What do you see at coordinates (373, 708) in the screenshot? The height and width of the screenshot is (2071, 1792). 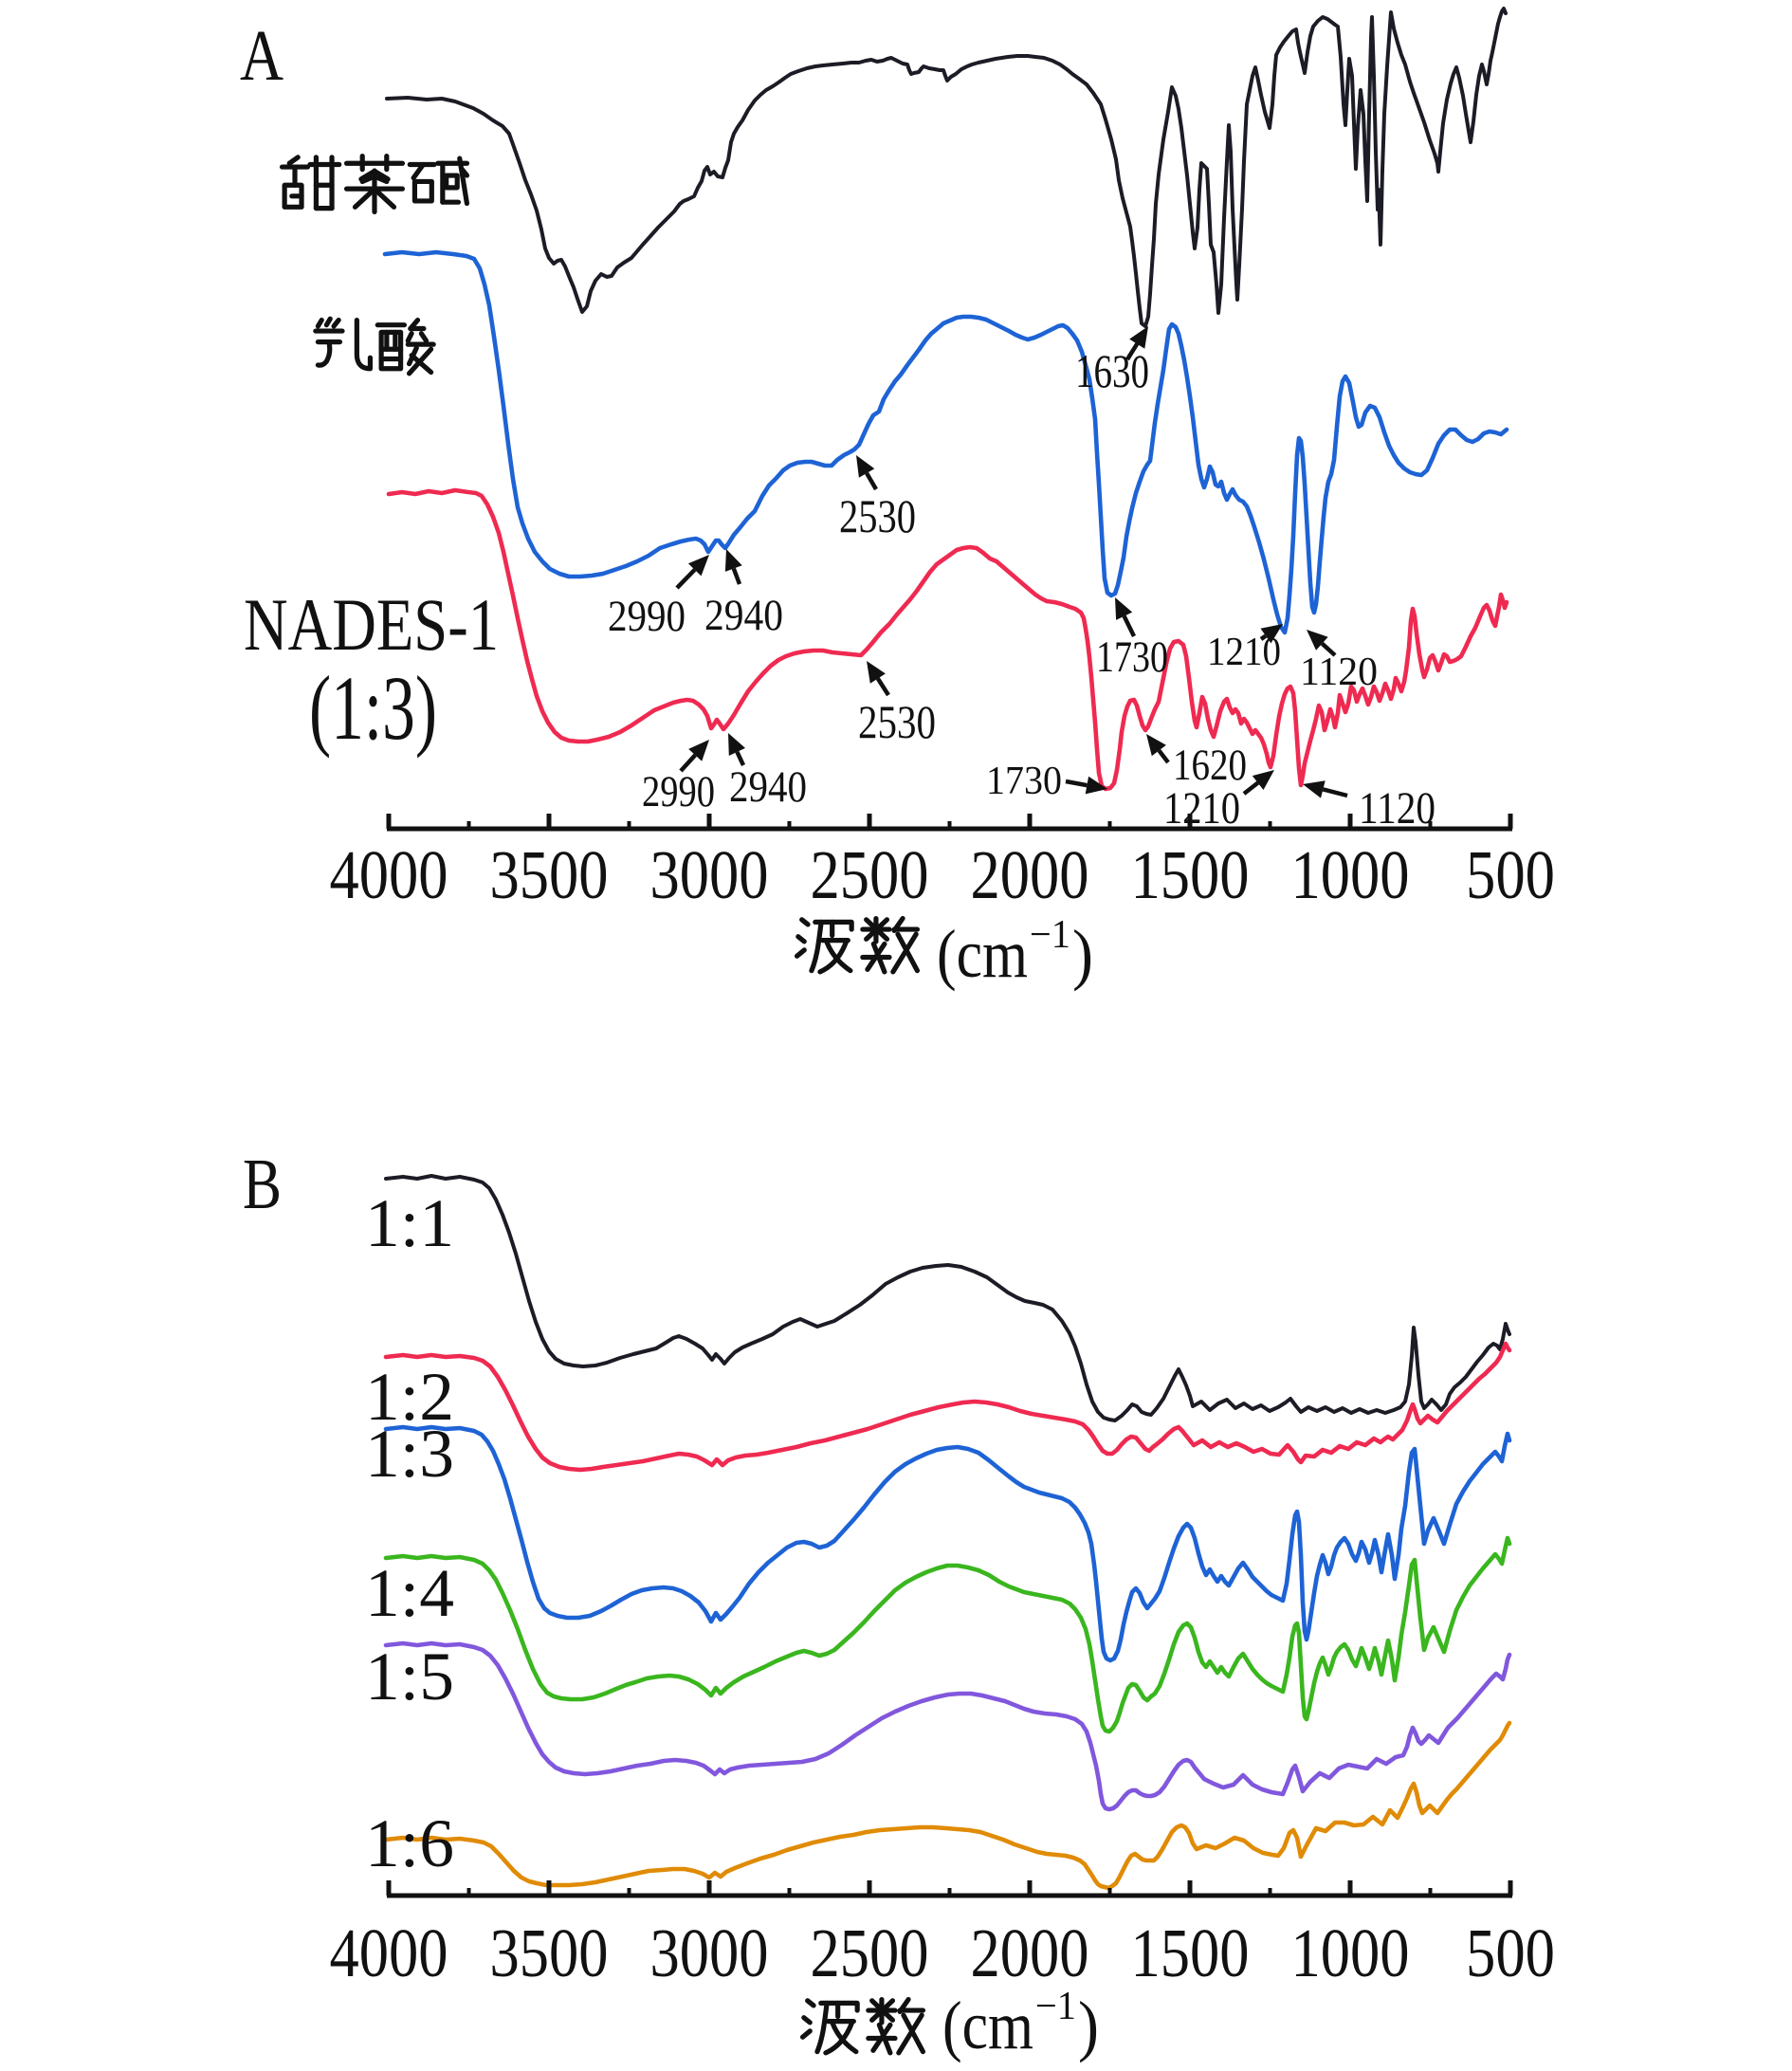 I see `svg-text: (1:3)` at bounding box center [373, 708].